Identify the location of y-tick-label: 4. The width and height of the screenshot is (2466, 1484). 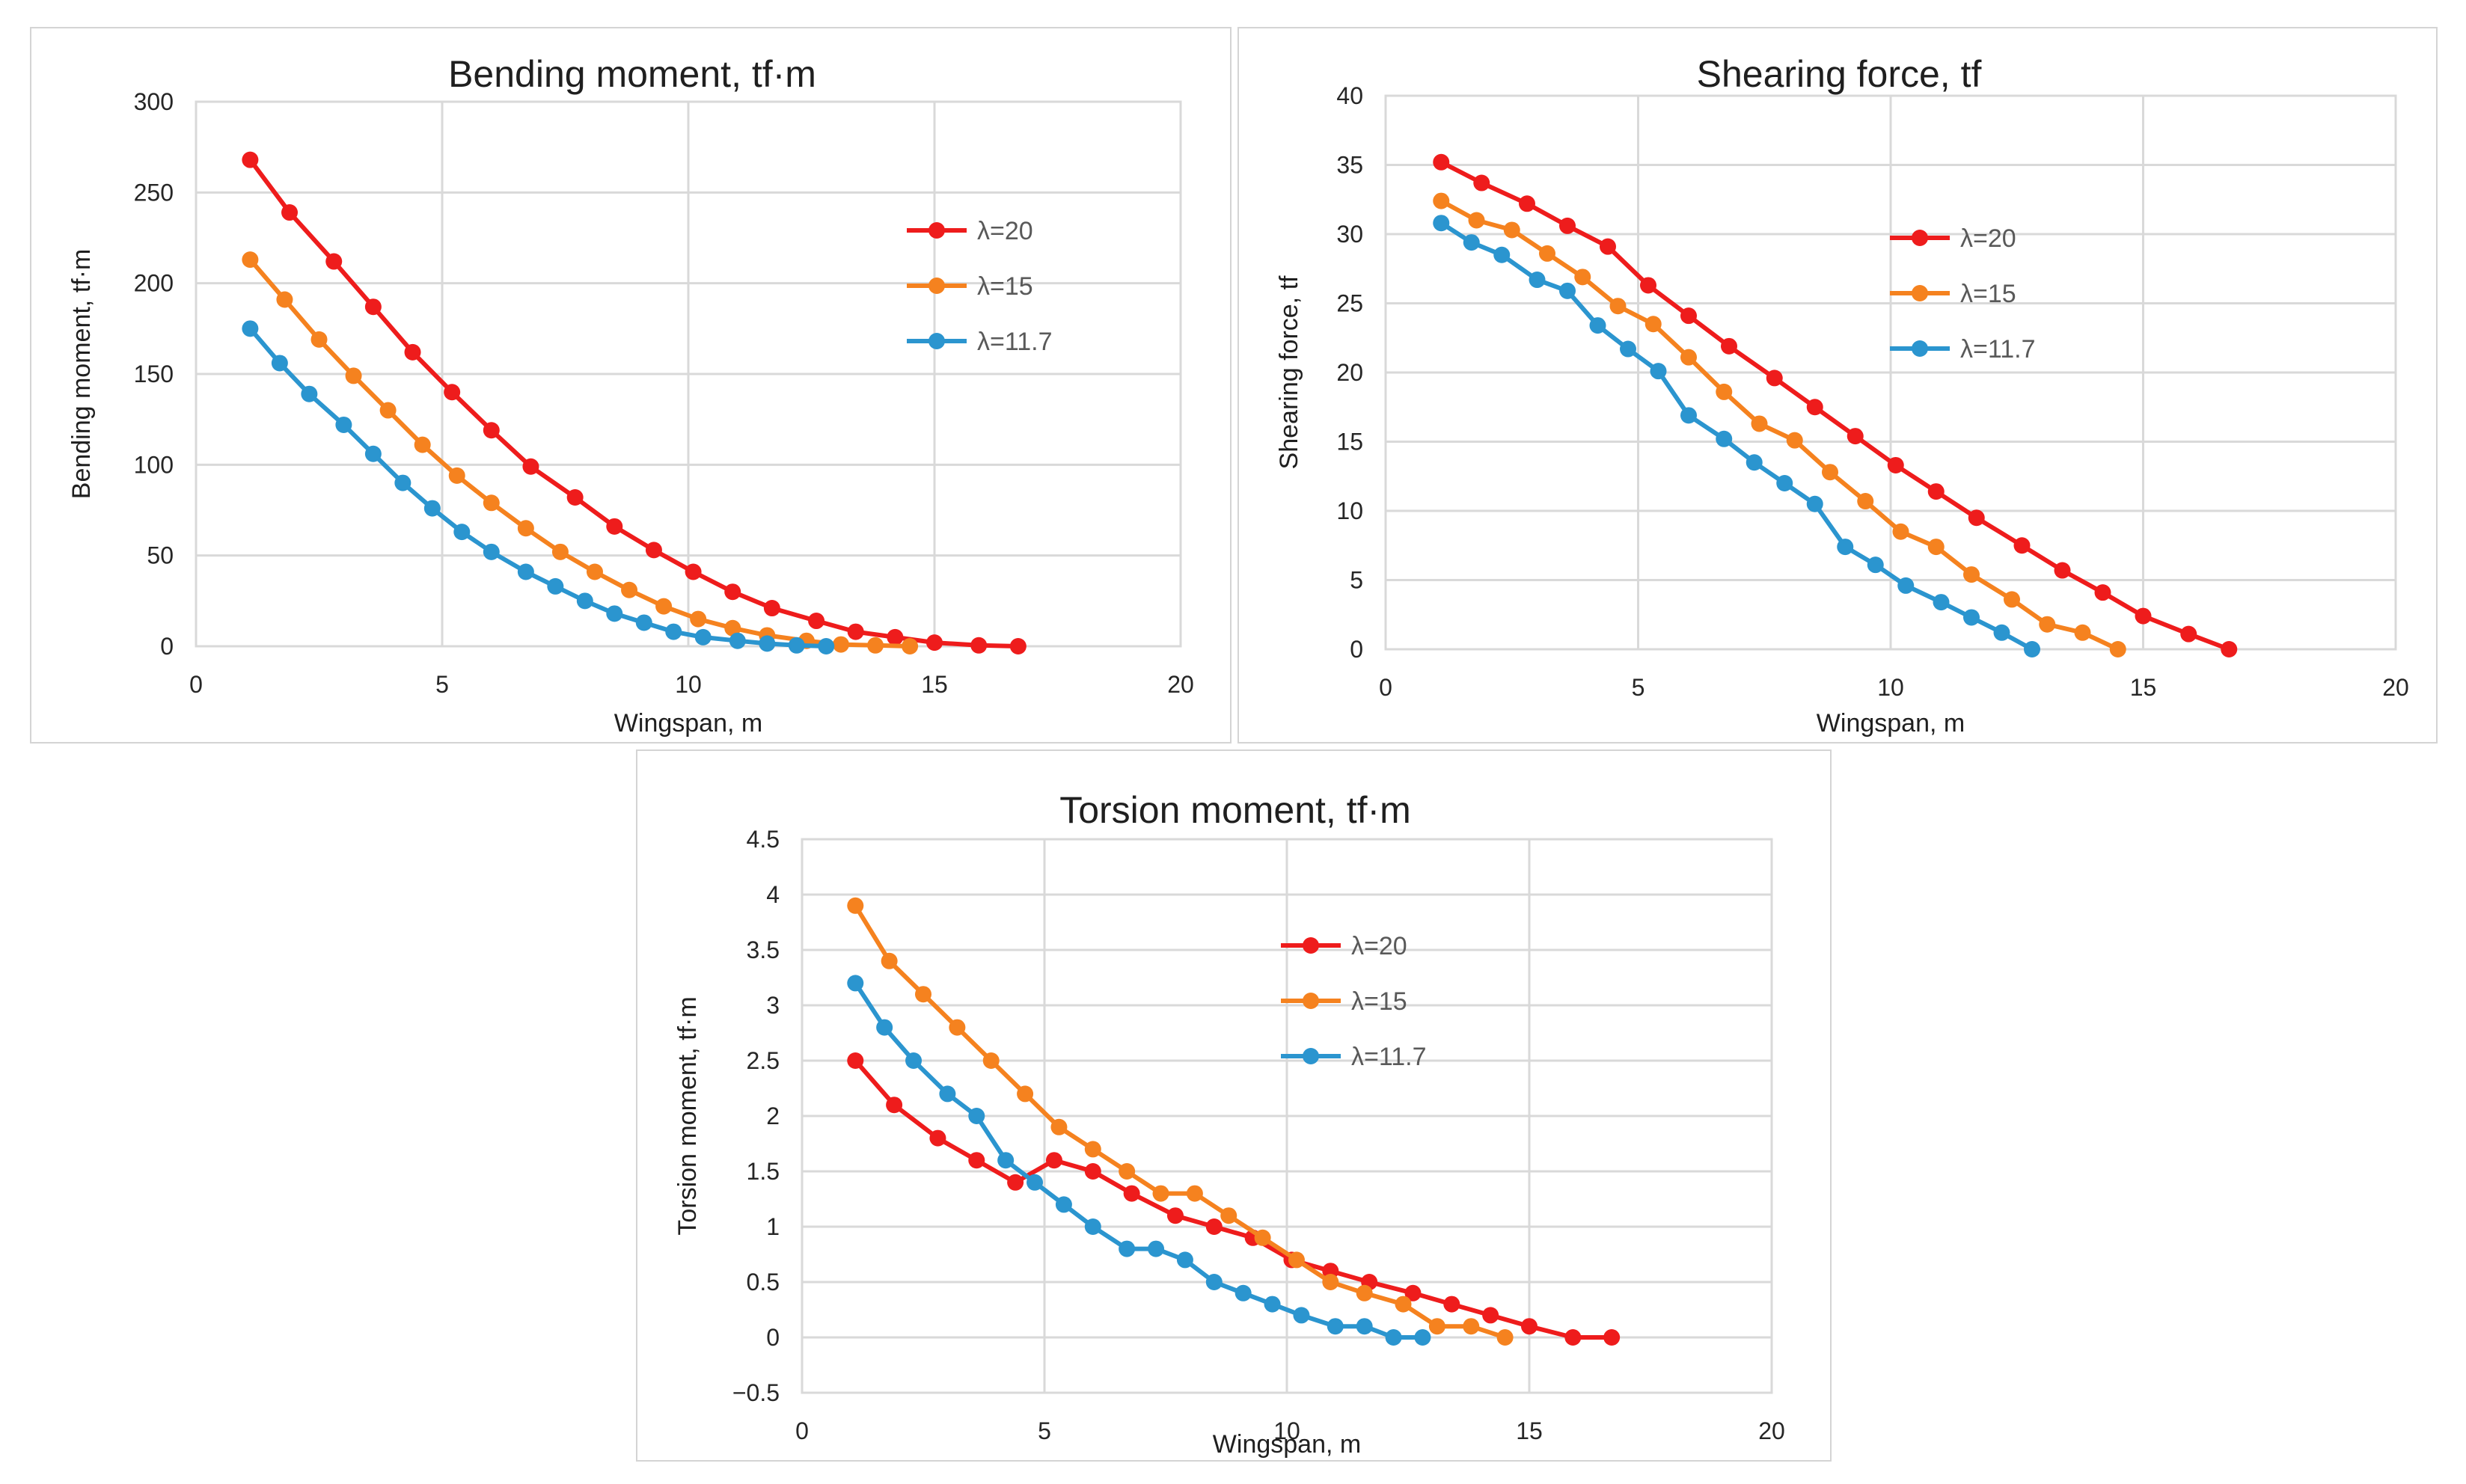
(773, 894).